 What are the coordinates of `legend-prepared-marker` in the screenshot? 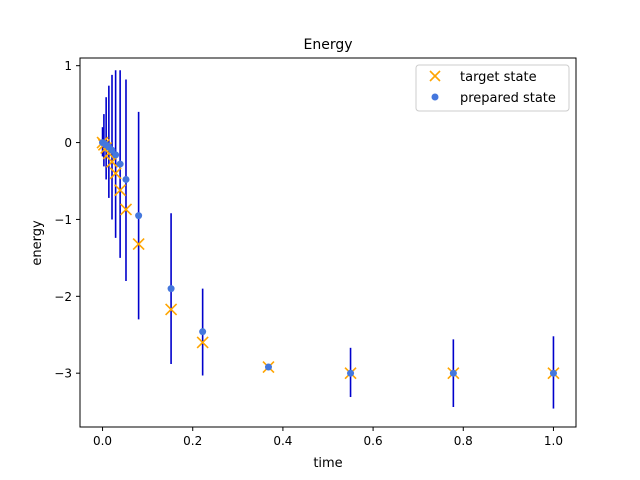 It's located at (435, 97).